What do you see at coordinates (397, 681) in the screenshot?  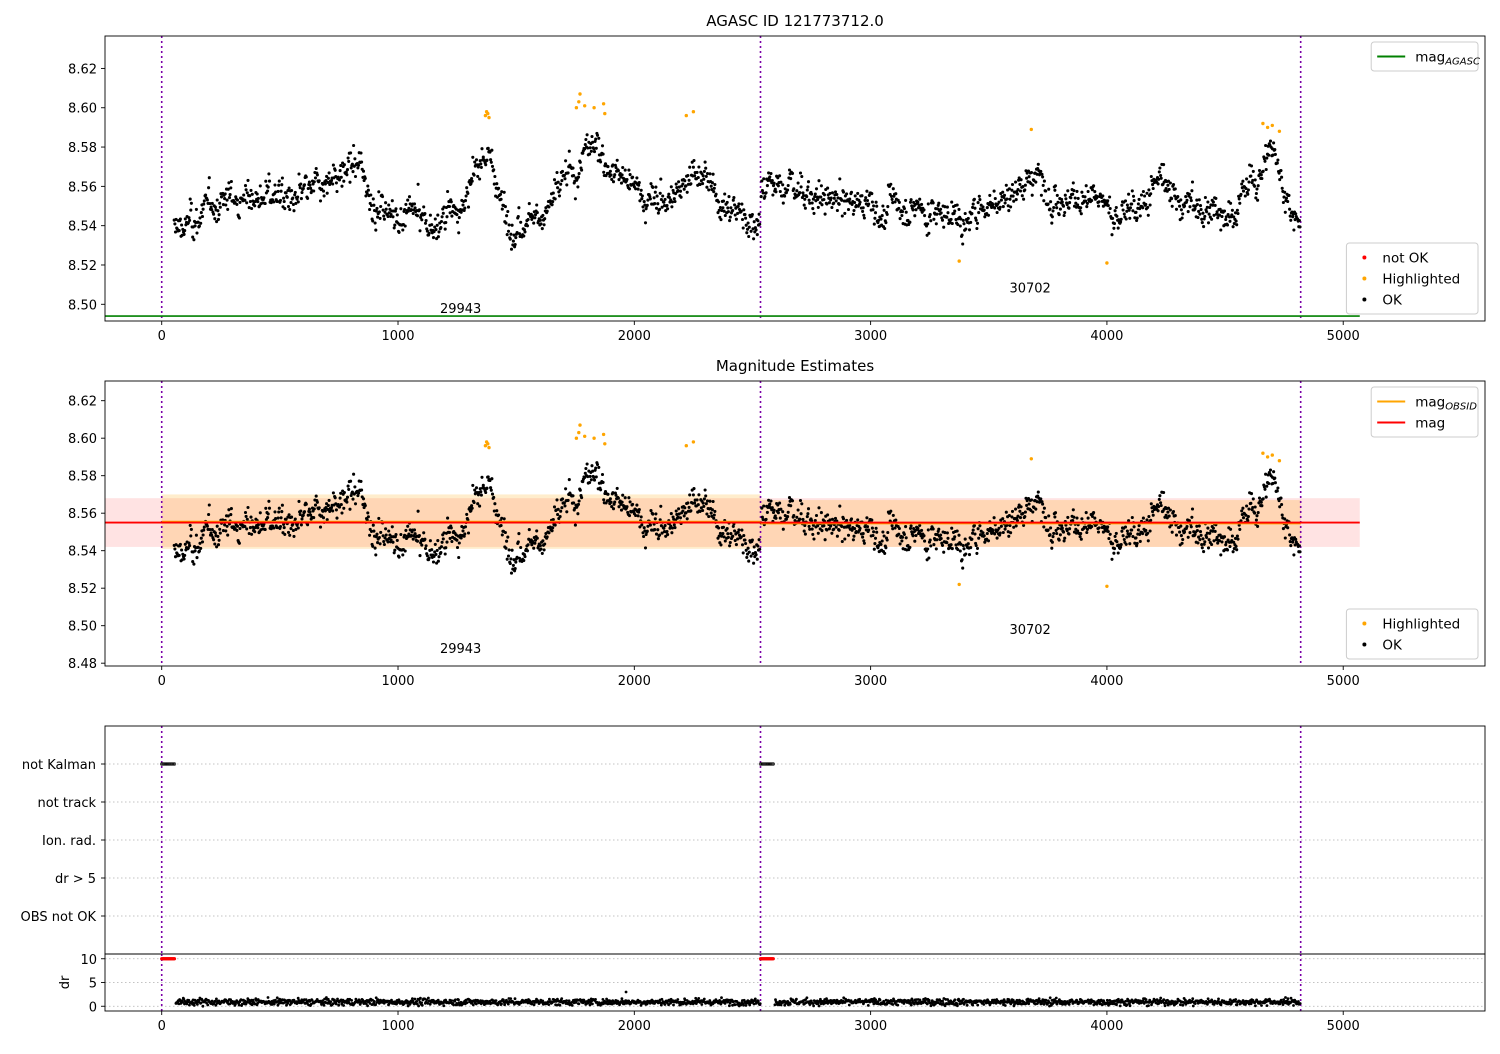 I see `x-tick-label: 1000` at bounding box center [397, 681].